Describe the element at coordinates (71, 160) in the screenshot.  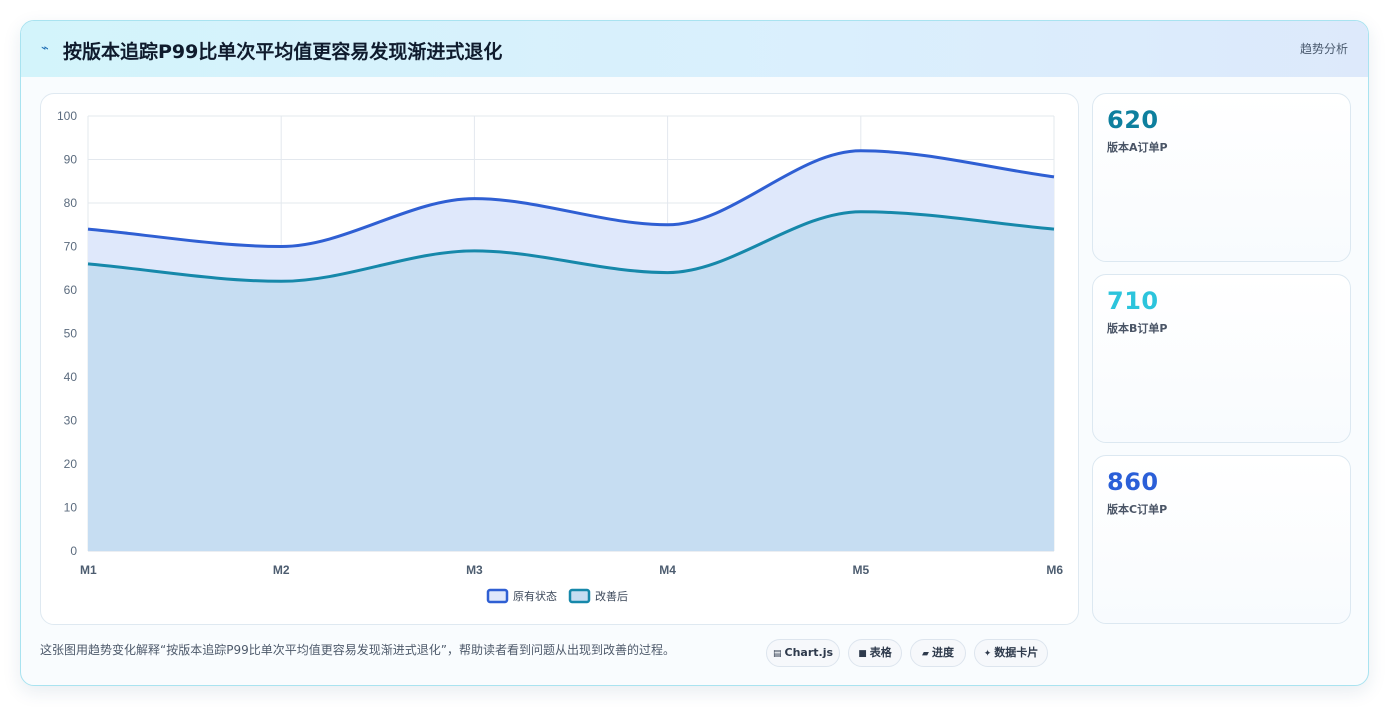
I see `y-tick-label: 90` at that location.